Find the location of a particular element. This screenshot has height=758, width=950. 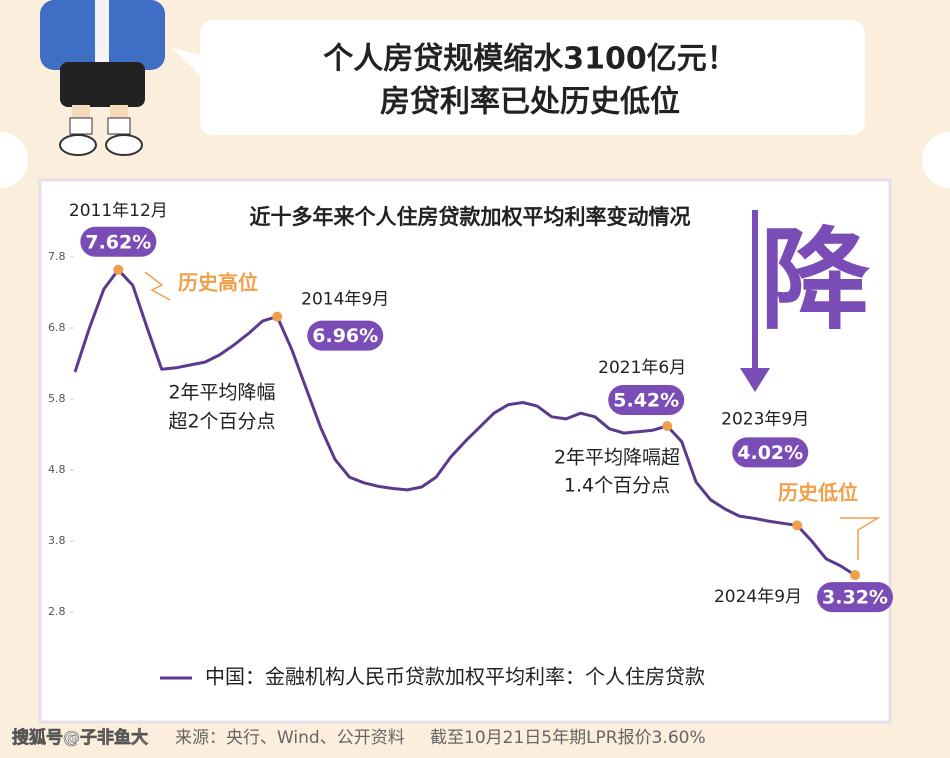

note: 截至10月21日5年期LPR报价3.60% is located at coordinates (568, 738).